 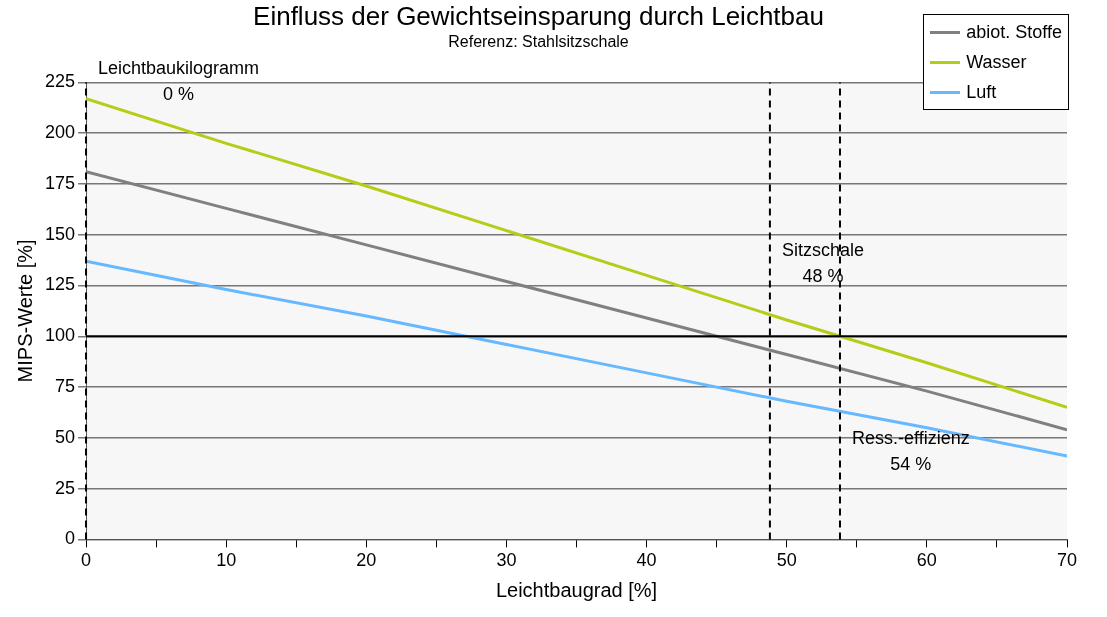 I want to click on ref-line-label: Sitzschale 48 %, so click(x=822, y=263).